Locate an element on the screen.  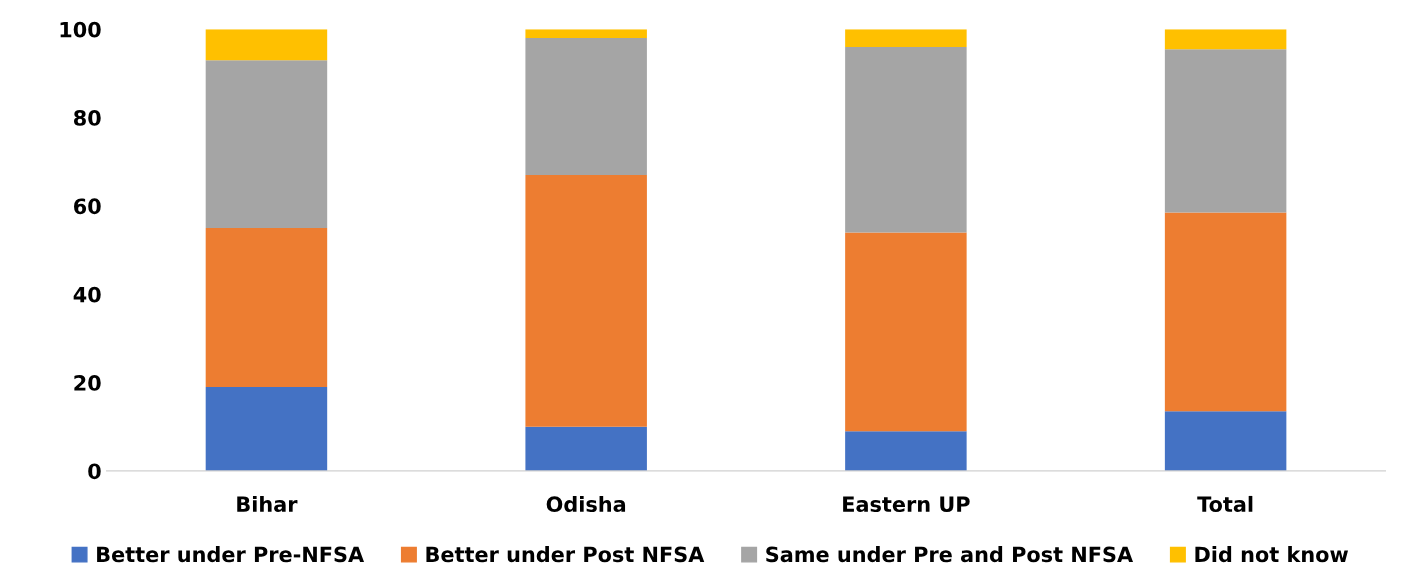
y-tick-label: 80 is located at coordinates (87, 118).